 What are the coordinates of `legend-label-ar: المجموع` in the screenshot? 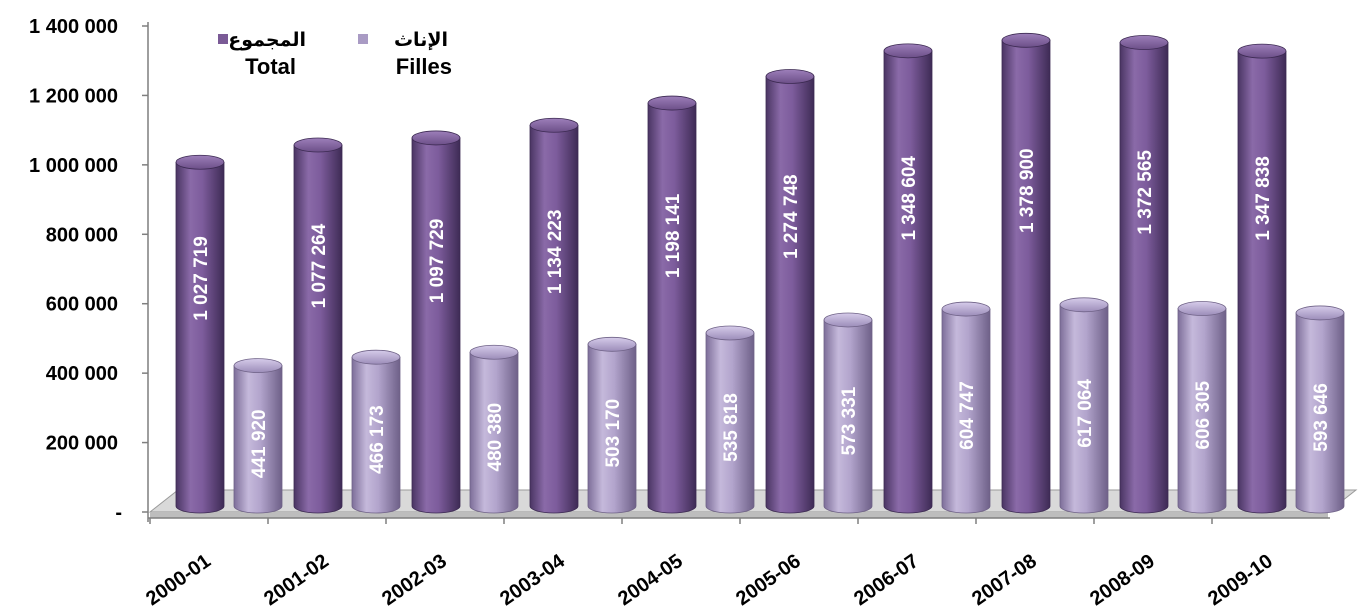 It's located at (267, 40).